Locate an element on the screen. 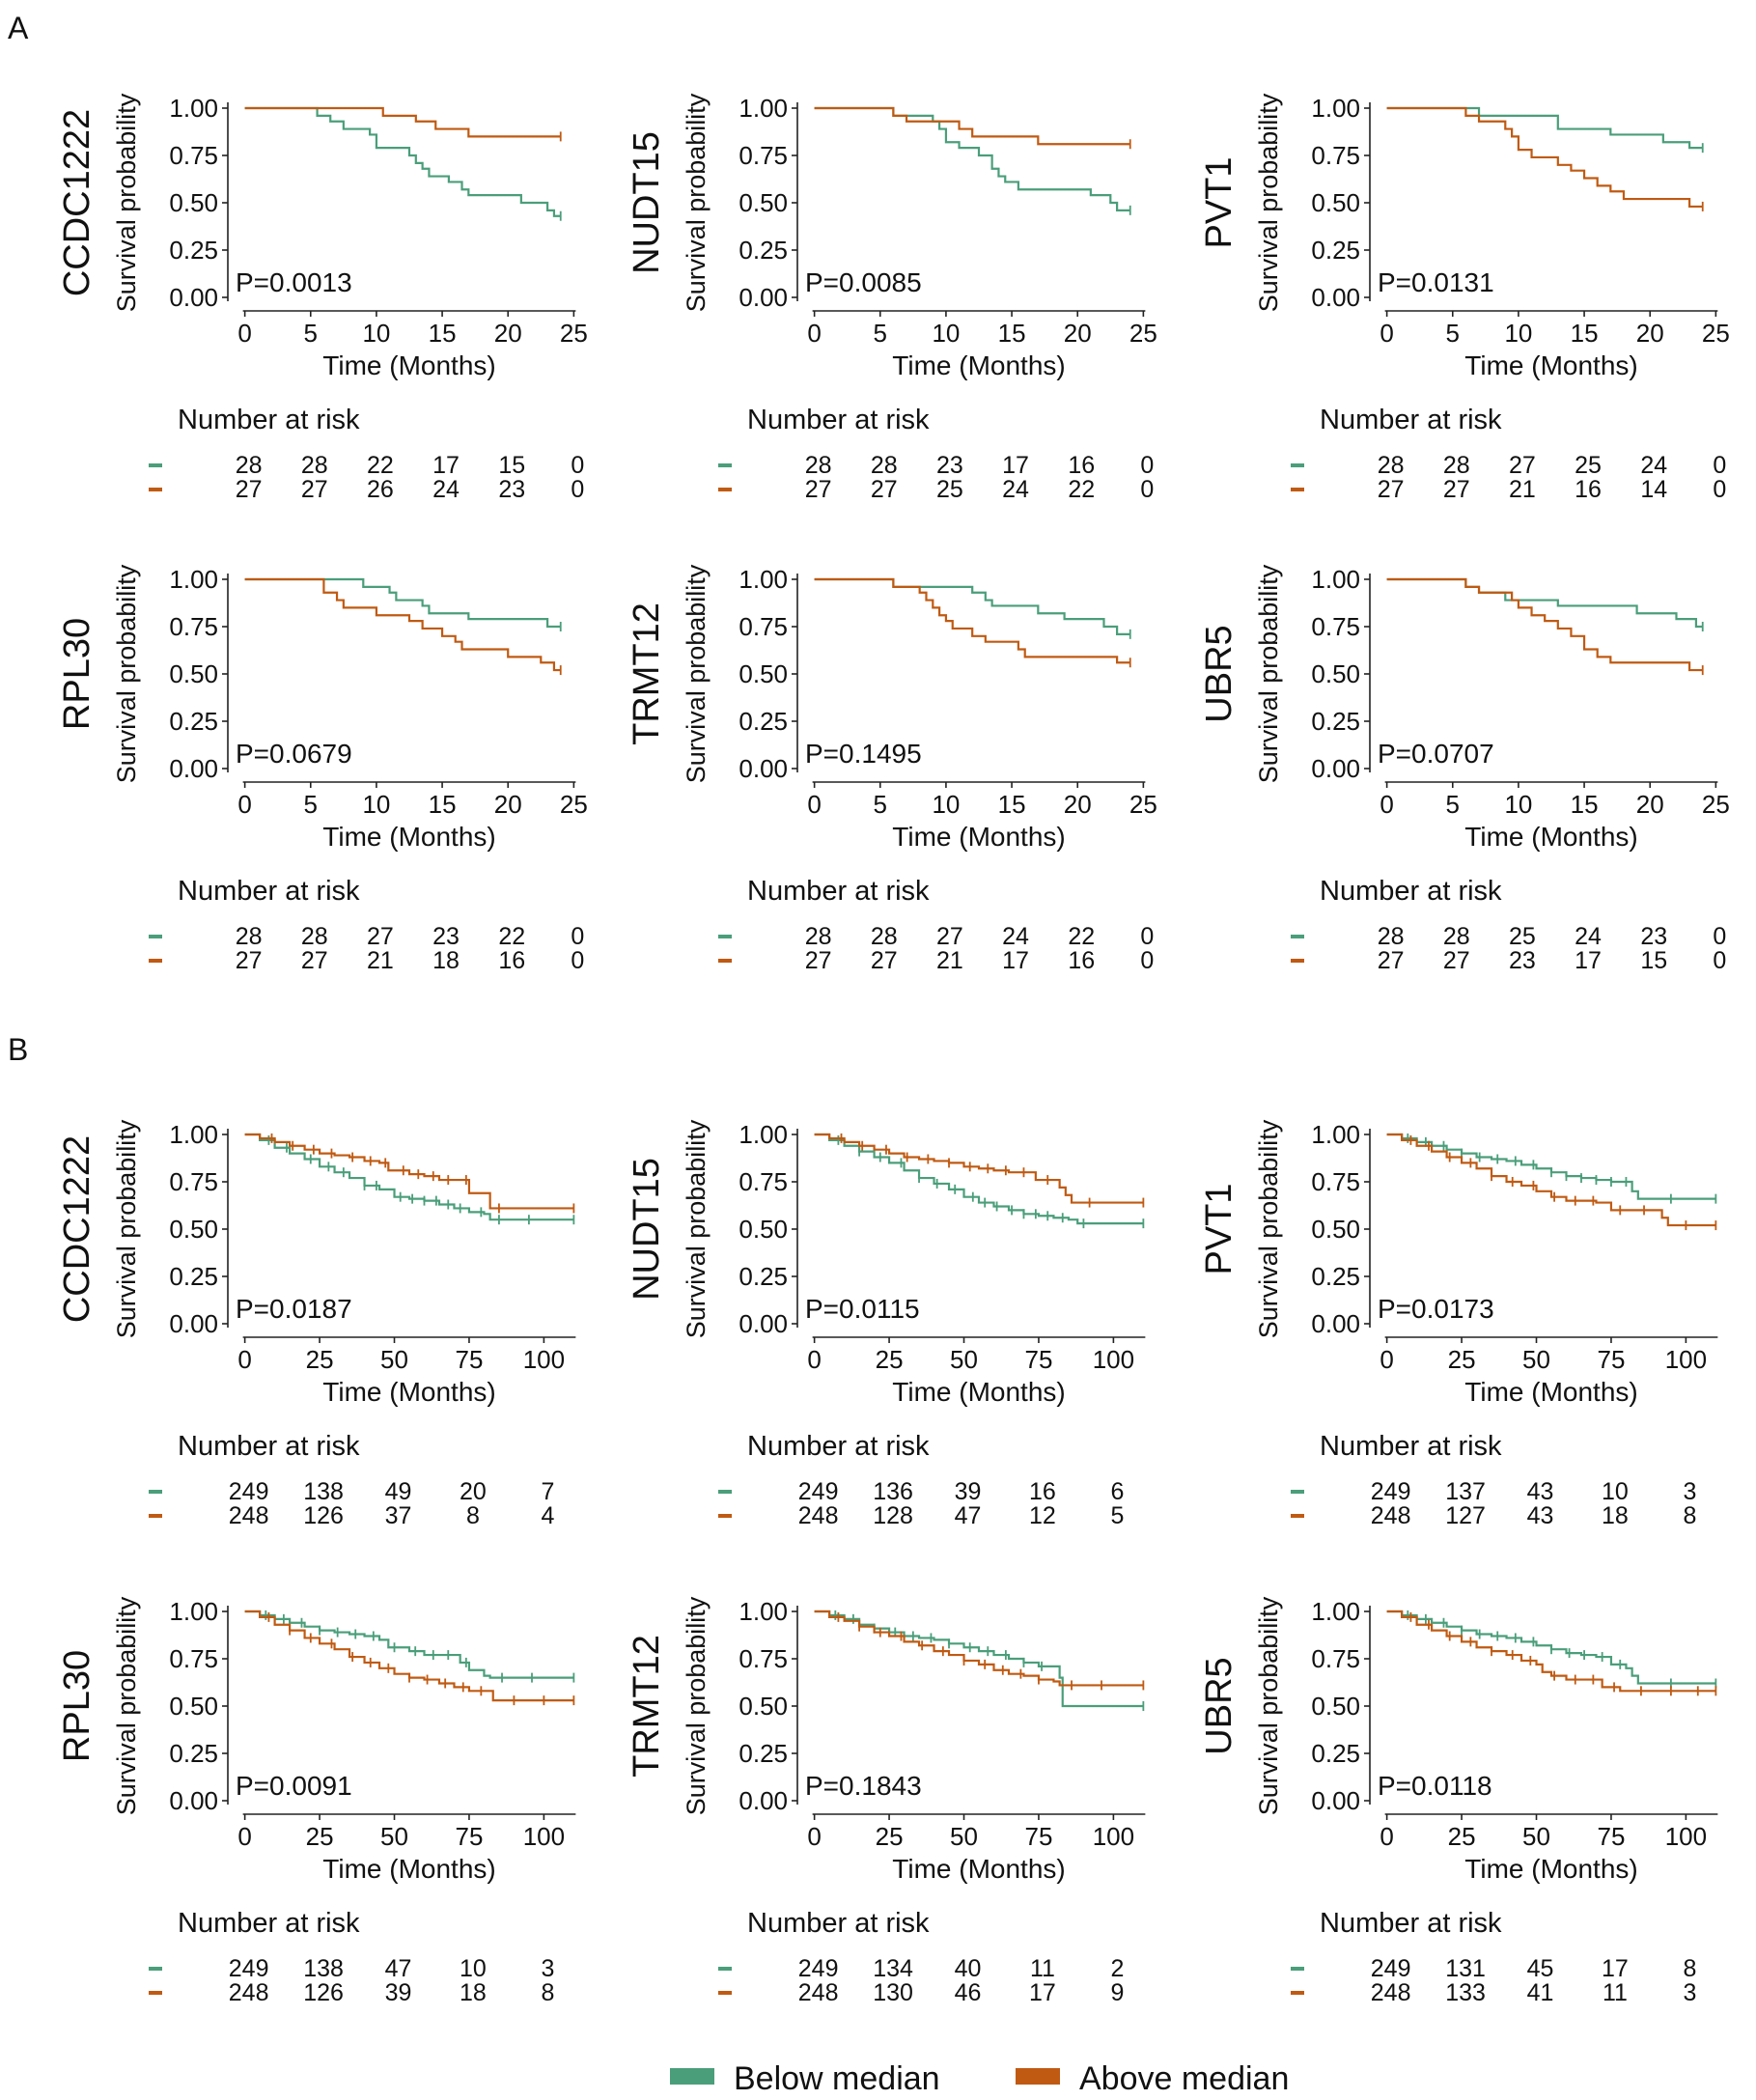  risk-count-below: 137 is located at coordinates (1465, 1492).